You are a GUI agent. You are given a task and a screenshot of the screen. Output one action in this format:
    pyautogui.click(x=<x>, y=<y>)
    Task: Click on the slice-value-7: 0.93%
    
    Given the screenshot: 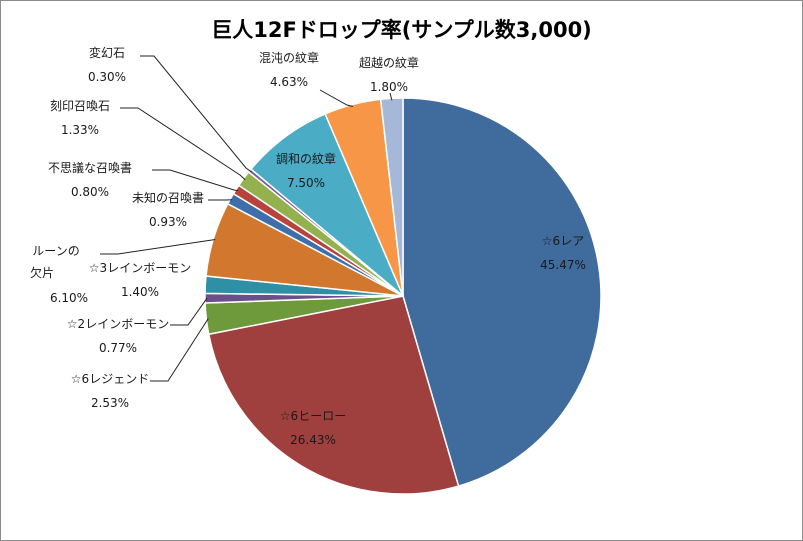 What is the action you would take?
    pyautogui.click(x=168, y=222)
    